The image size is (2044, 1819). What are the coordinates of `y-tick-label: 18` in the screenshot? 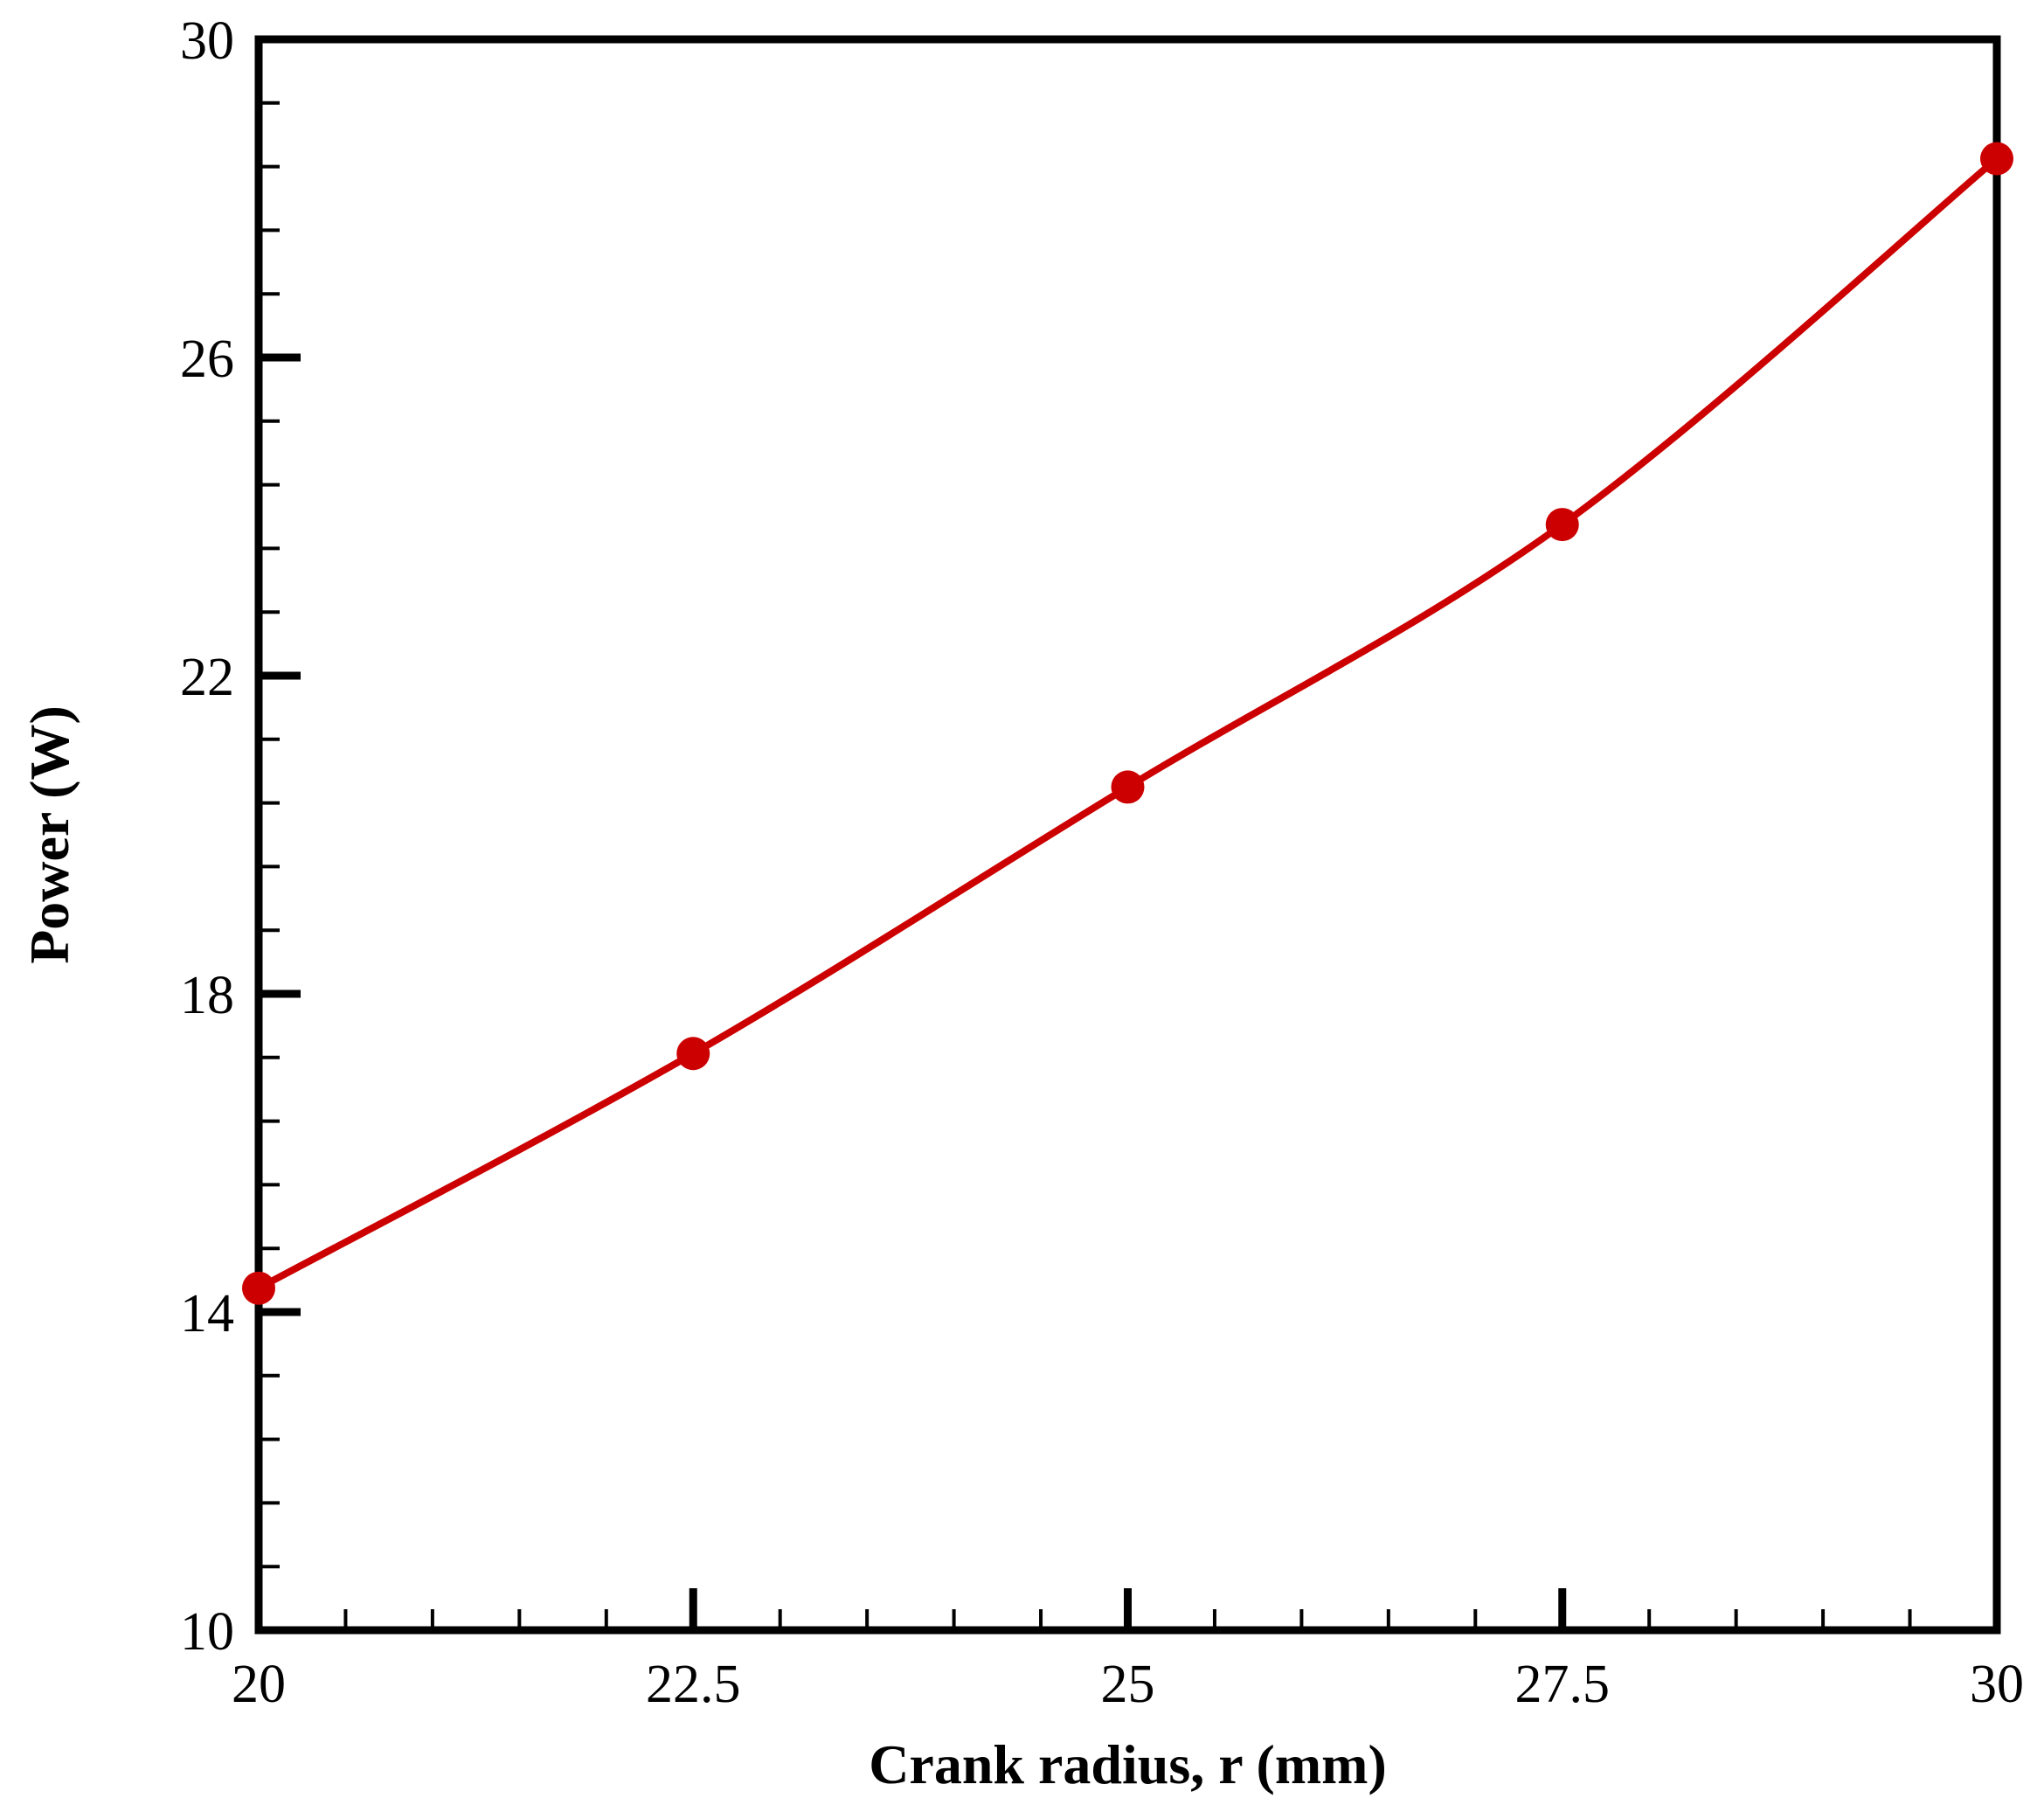 It's located at (207, 995).